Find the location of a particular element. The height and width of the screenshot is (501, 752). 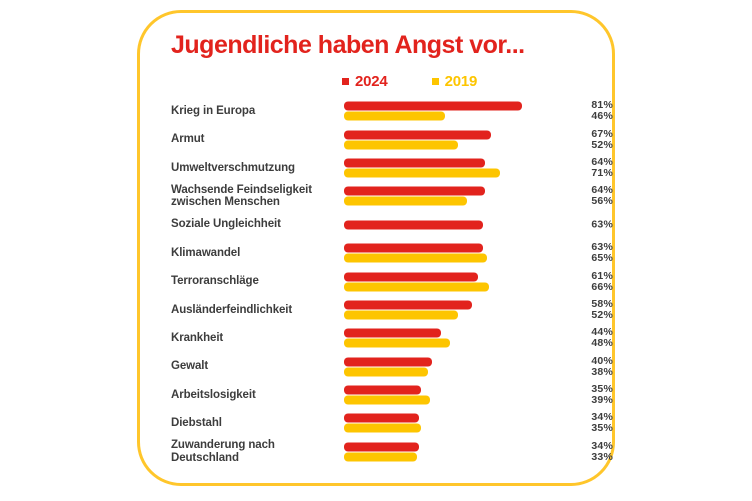

chart-row: Diebstahl 34% 35% is located at coordinates (392, 423).